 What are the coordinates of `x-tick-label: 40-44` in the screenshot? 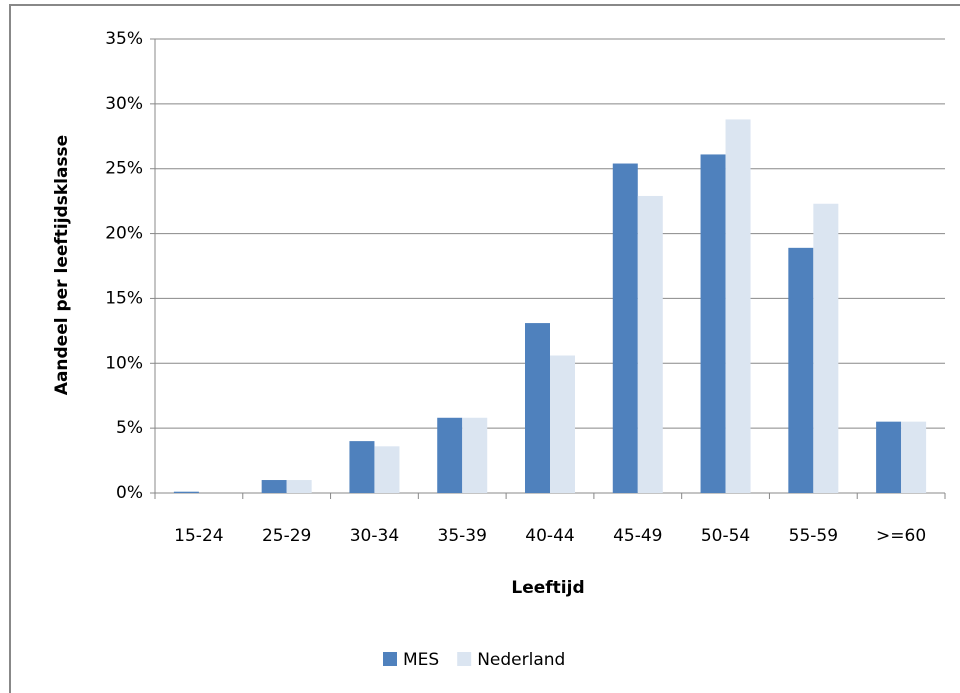 It's located at (549, 536).